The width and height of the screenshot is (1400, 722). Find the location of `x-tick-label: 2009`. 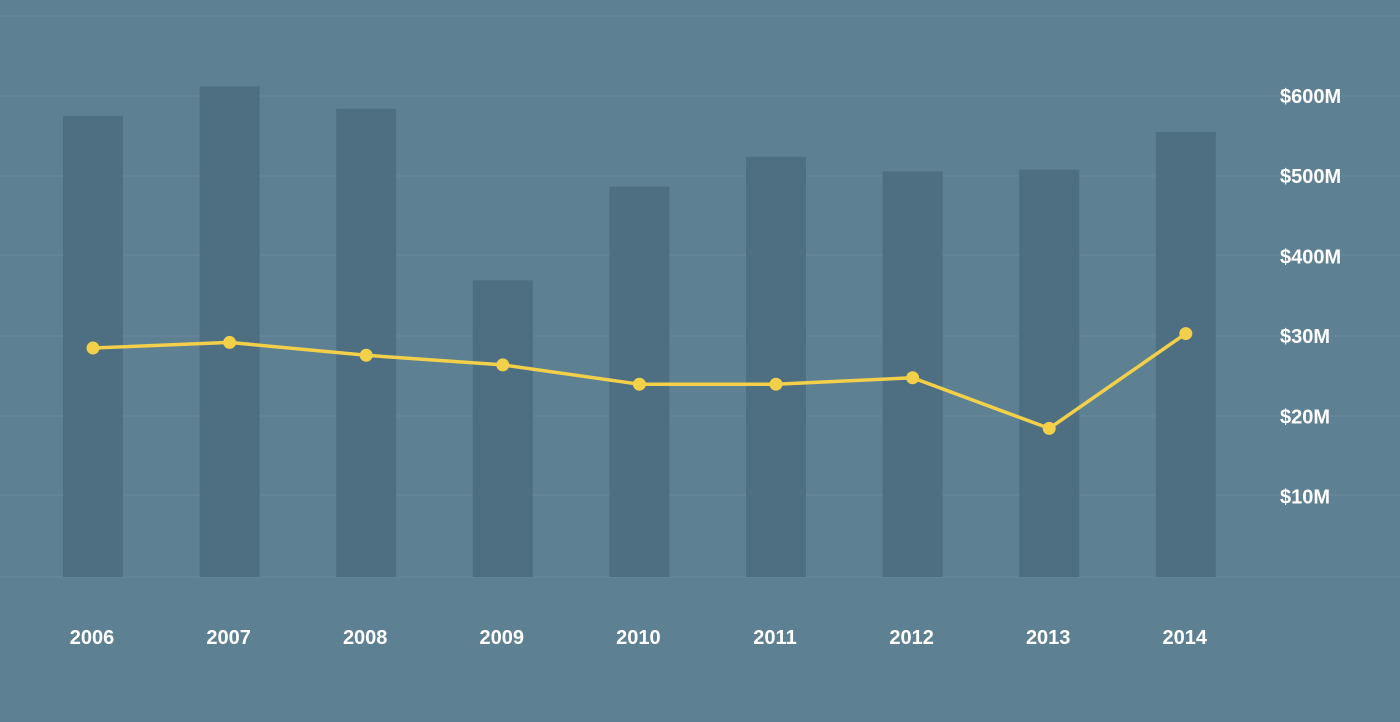

x-tick-label: 2009 is located at coordinates (502, 638).